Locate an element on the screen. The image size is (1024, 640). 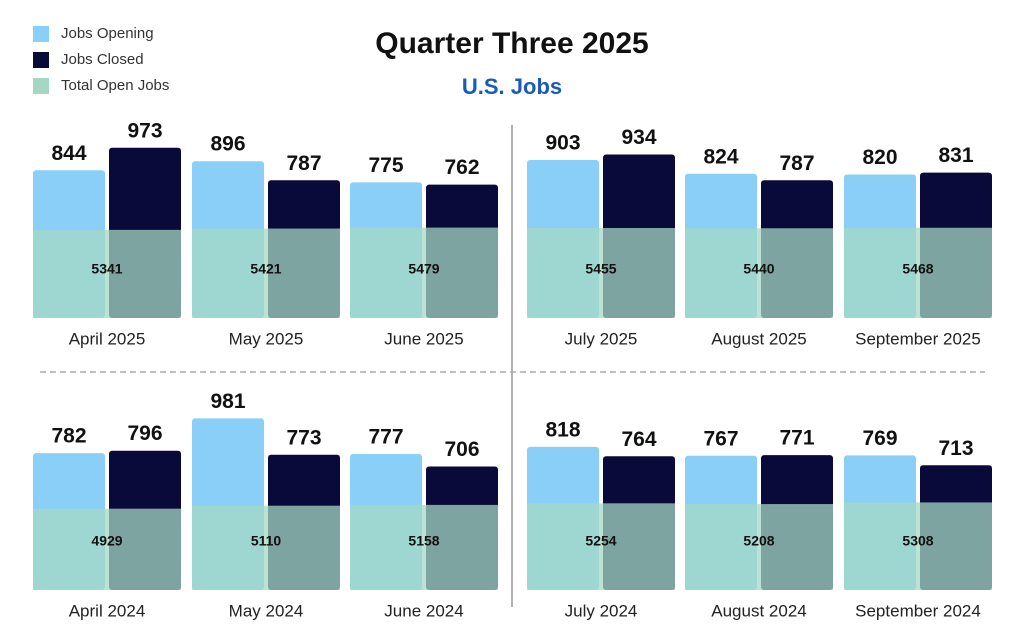
total-label: 5110 is located at coordinates (266, 541).